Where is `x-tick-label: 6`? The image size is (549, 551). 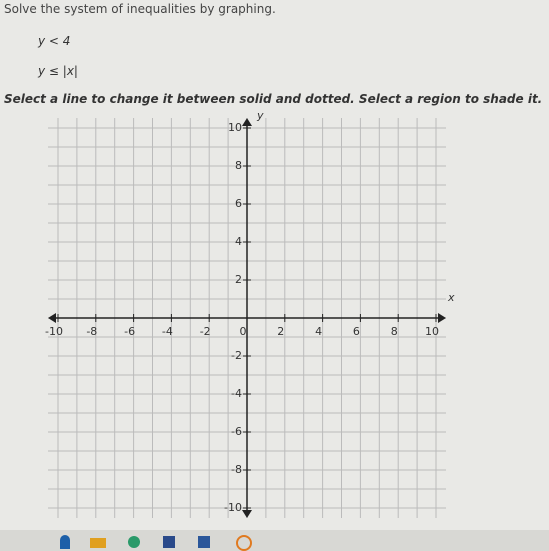 x-tick-label: 6 is located at coordinates (356, 331).